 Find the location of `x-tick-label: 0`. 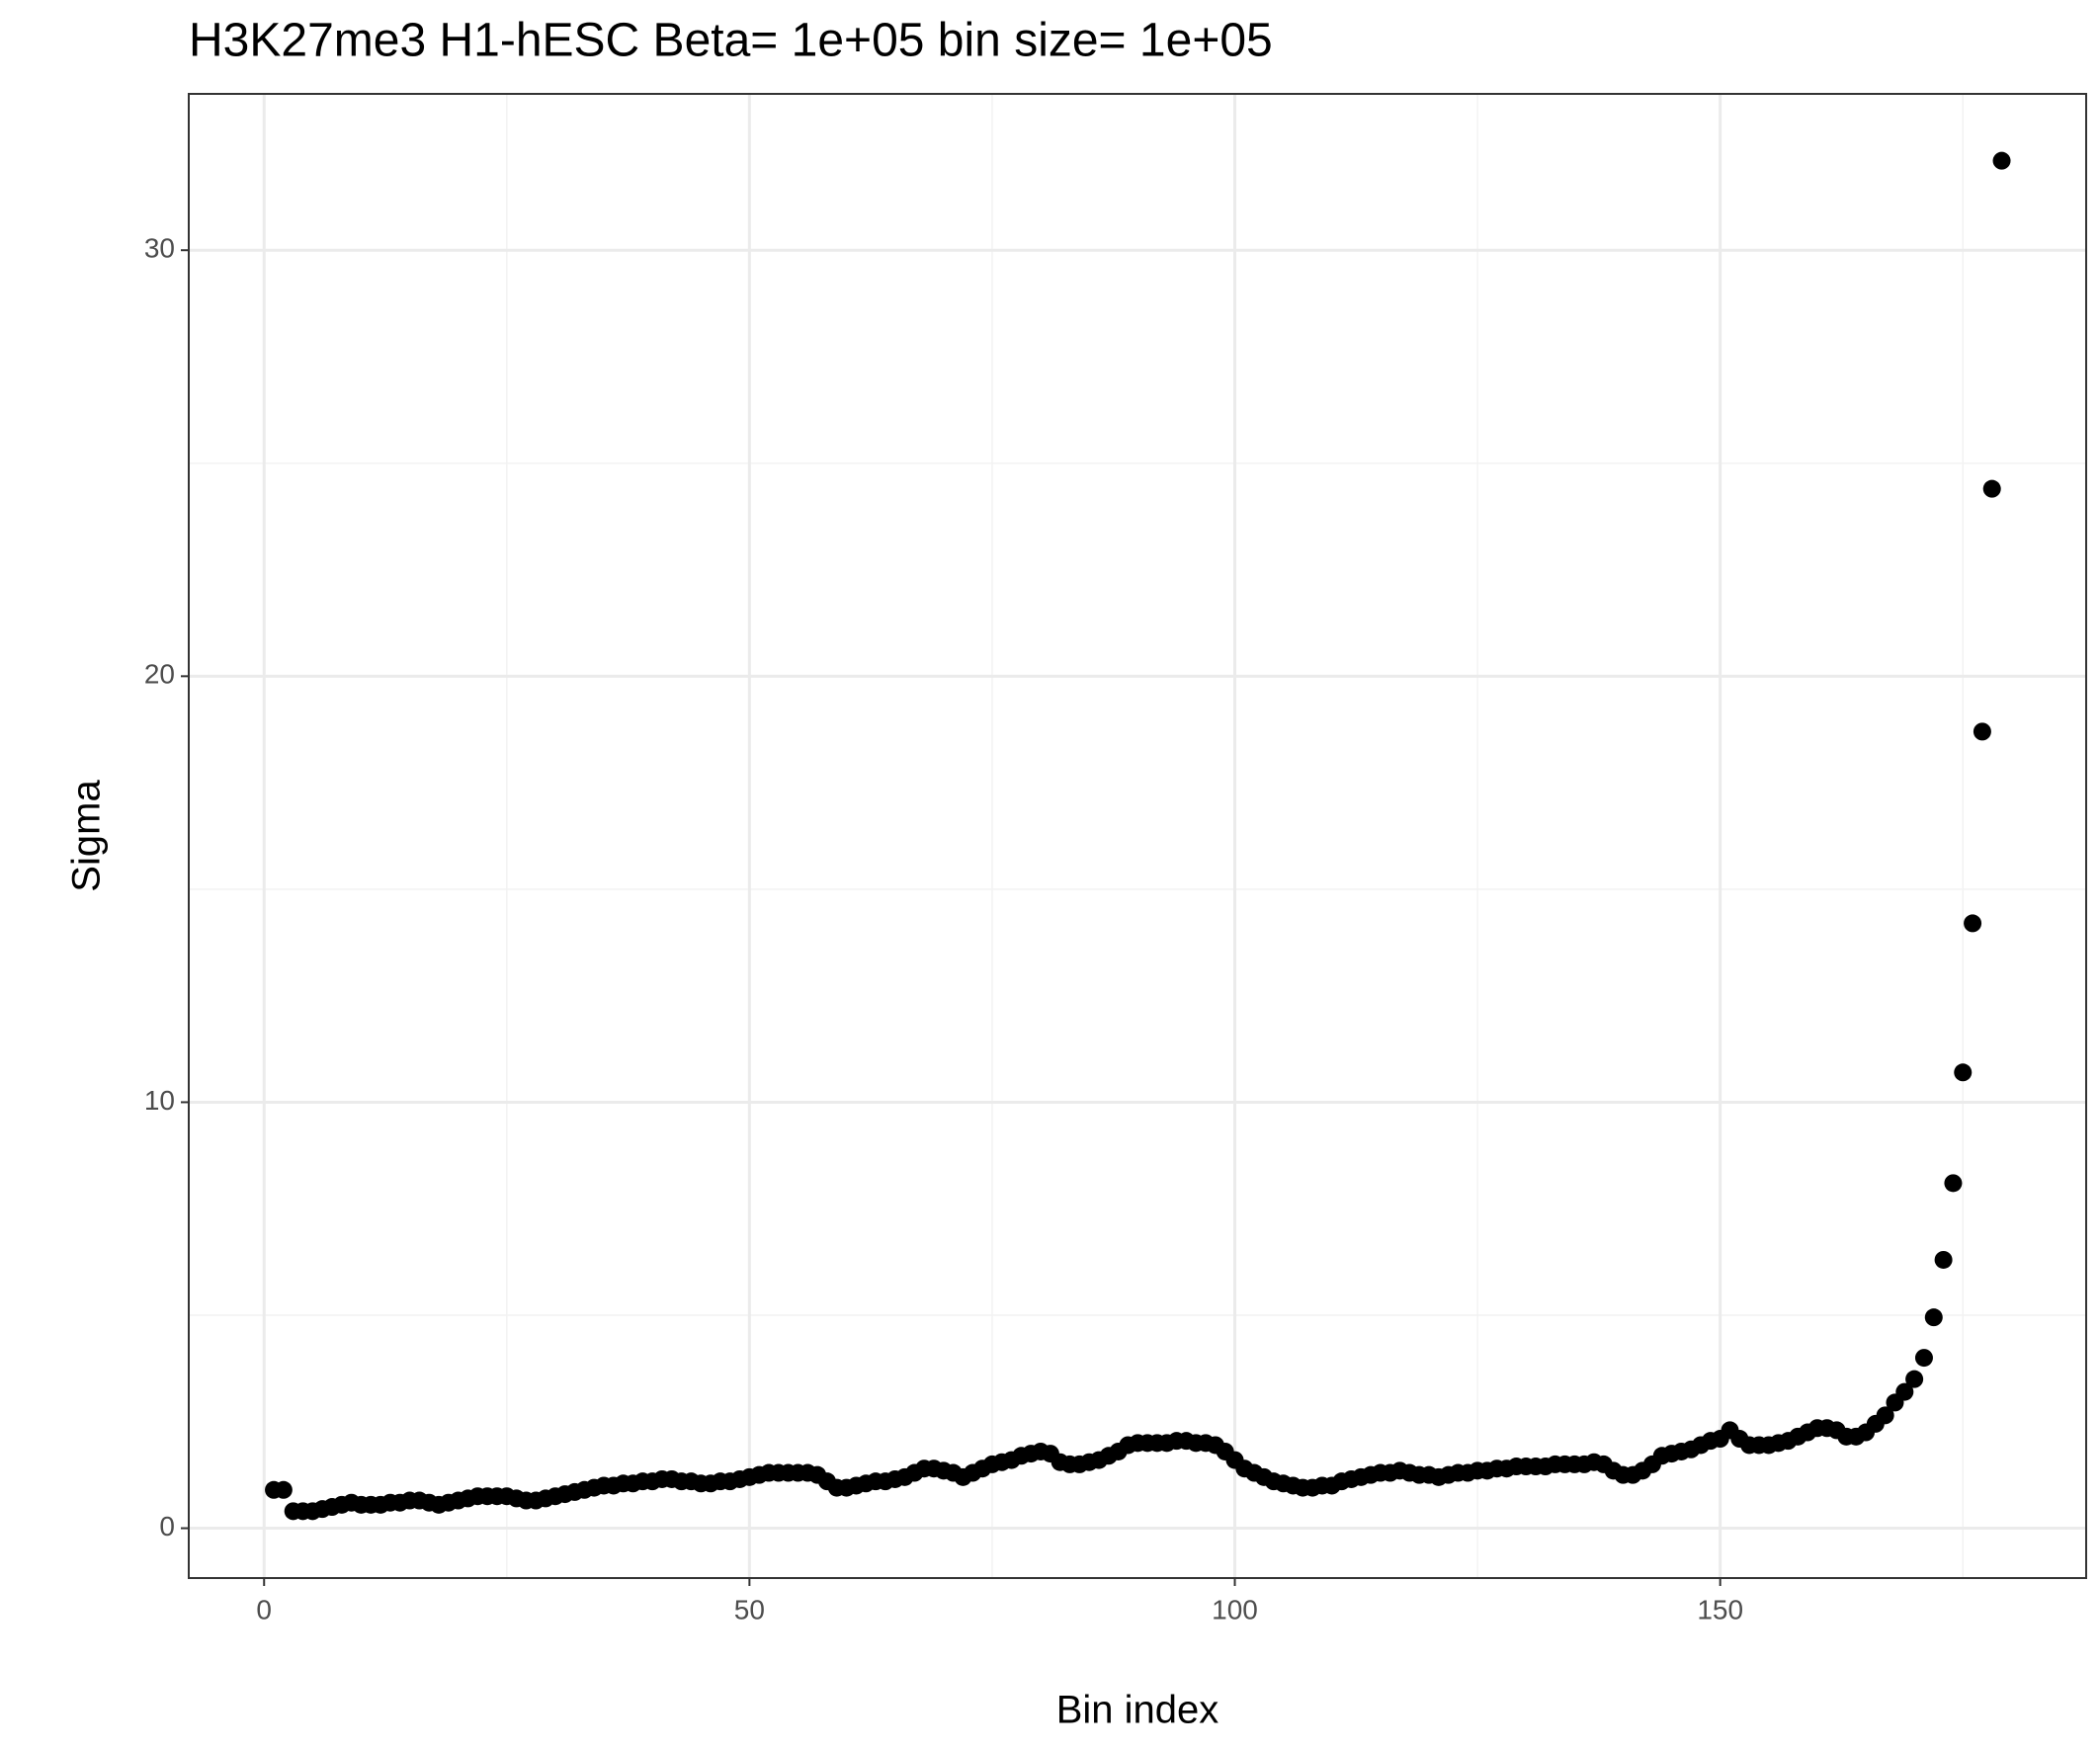

x-tick-label: 0 is located at coordinates (264, 1609).